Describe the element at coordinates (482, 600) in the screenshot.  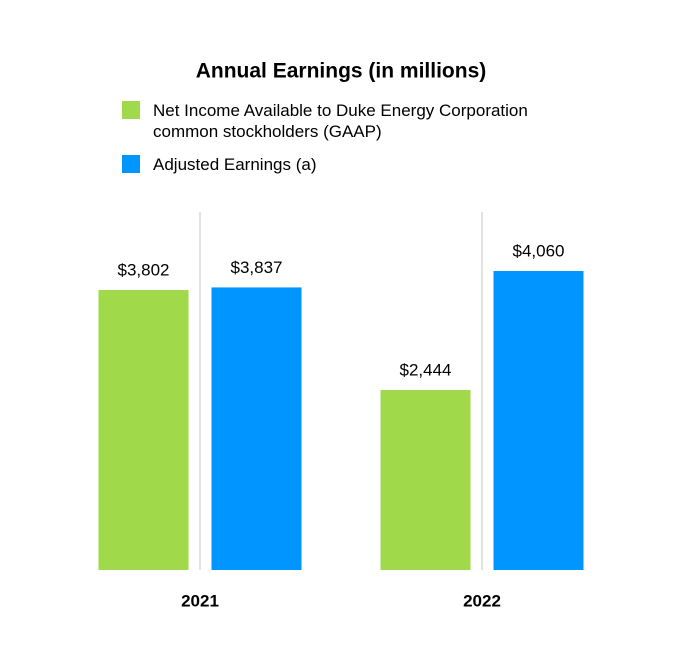
I see `x-tick-label: 2022` at that location.